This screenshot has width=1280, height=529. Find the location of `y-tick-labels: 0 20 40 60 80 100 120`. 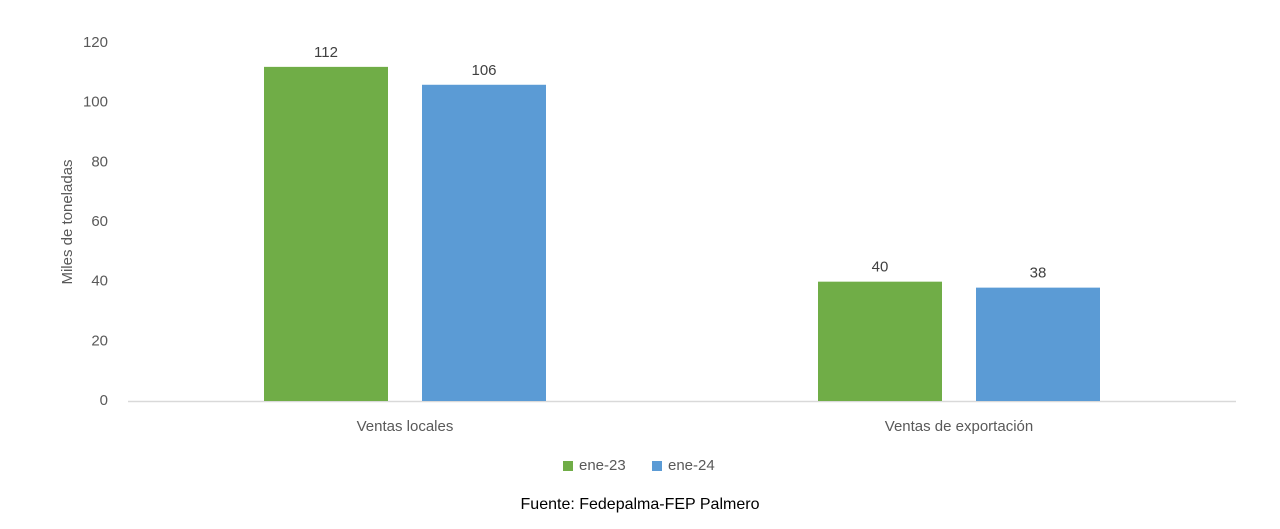

y-tick-labels: 0 20 40 60 80 100 120 is located at coordinates (95, 221).